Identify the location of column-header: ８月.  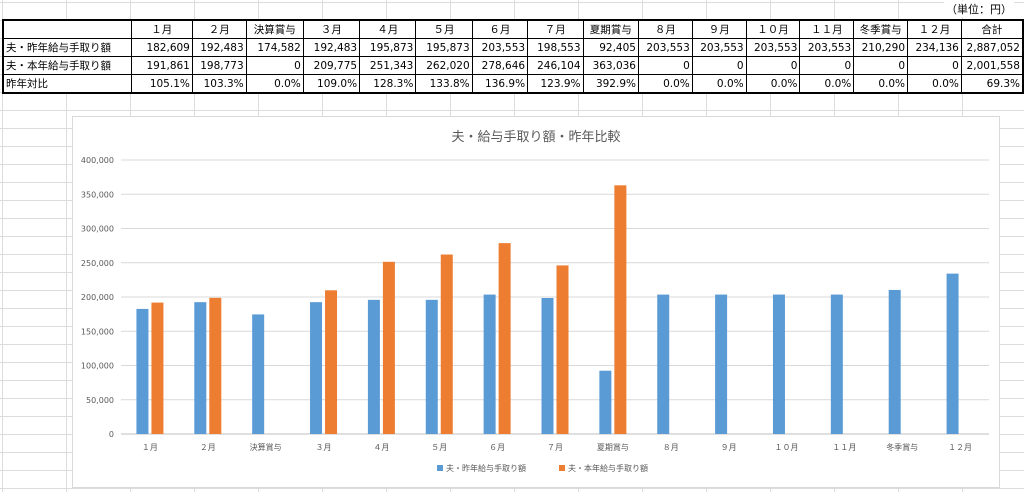
(665, 29).